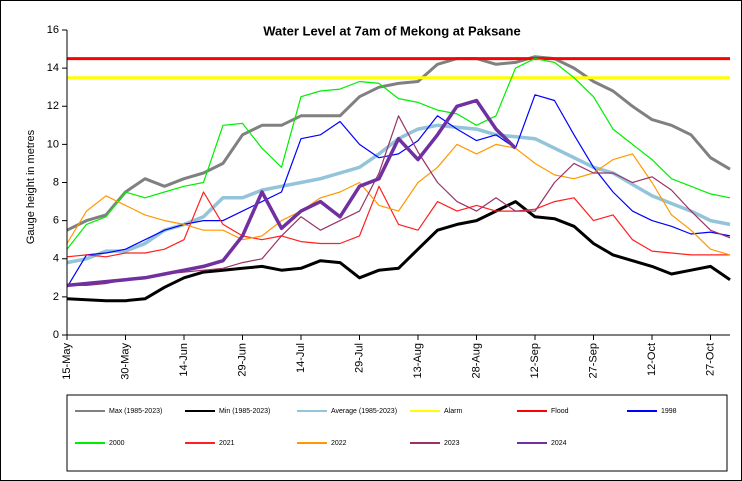 The height and width of the screenshot is (481, 742). I want to click on y-tick-label: 6, so click(56, 221).